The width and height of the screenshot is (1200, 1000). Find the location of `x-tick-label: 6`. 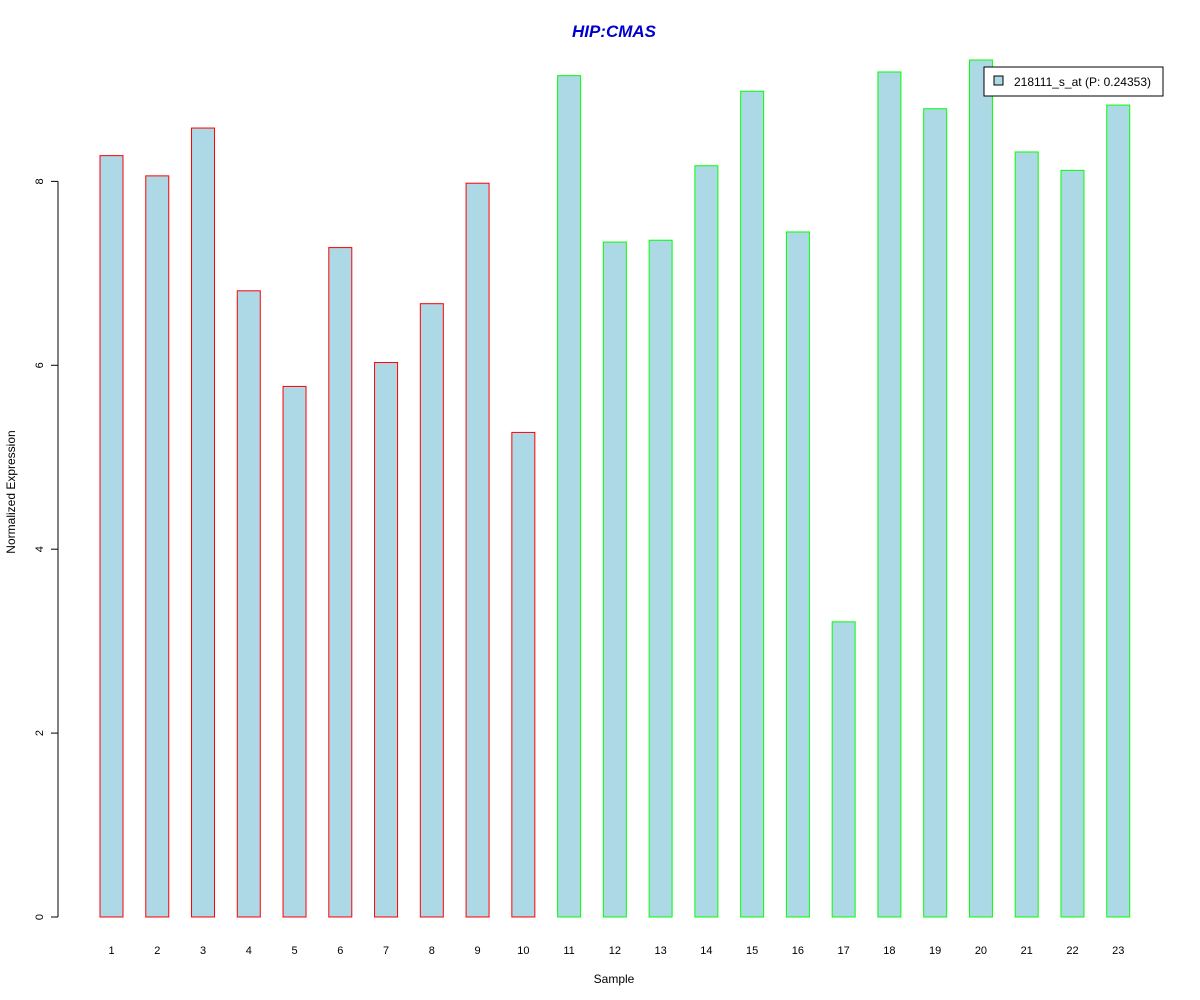

x-tick-label: 6 is located at coordinates (340, 951).